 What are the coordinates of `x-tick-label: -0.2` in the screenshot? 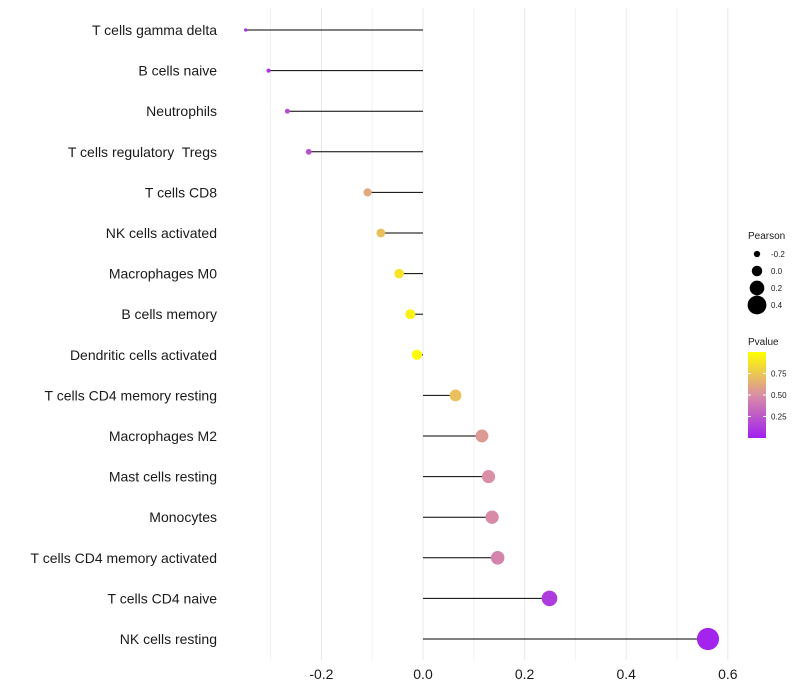 It's located at (321, 674).